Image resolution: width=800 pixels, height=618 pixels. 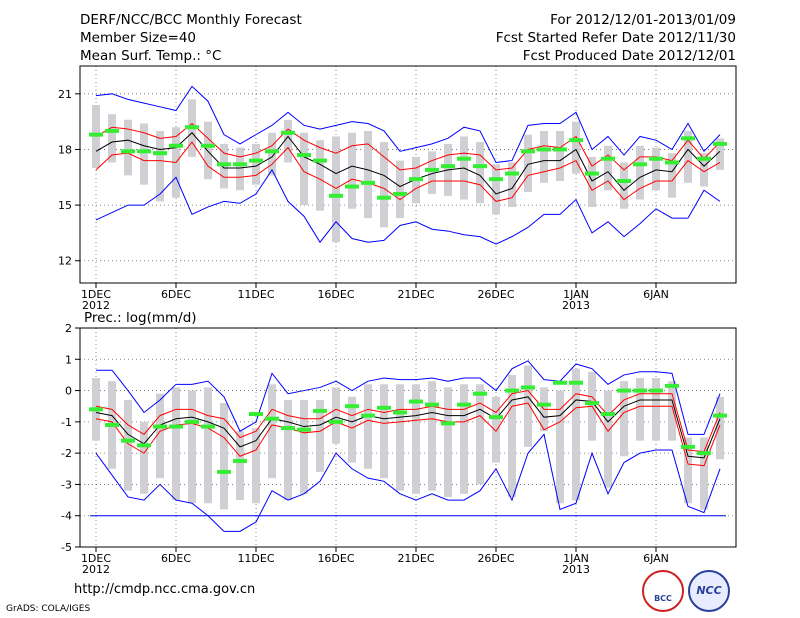 I want to click on temp-xtick-label: 16DEC, so click(x=335, y=294).